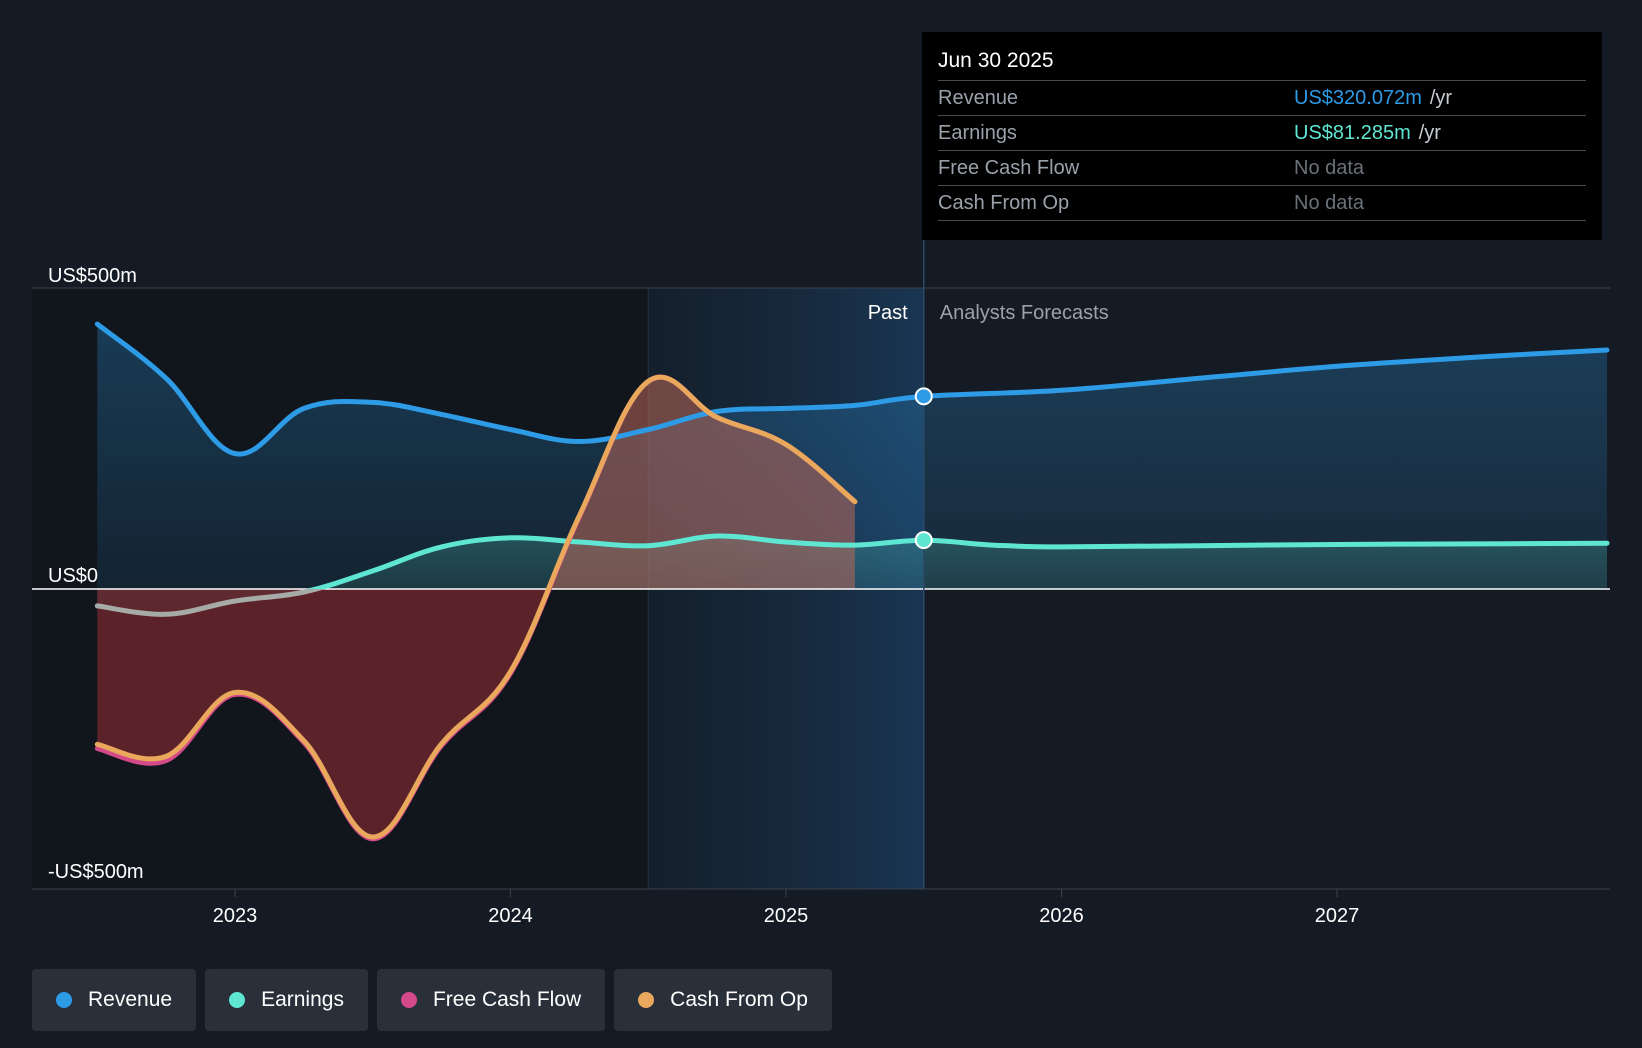  What do you see at coordinates (1358, 98) in the screenshot?
I see `tooltip-value: US$320.072m` at bounding box center [1358, 98].